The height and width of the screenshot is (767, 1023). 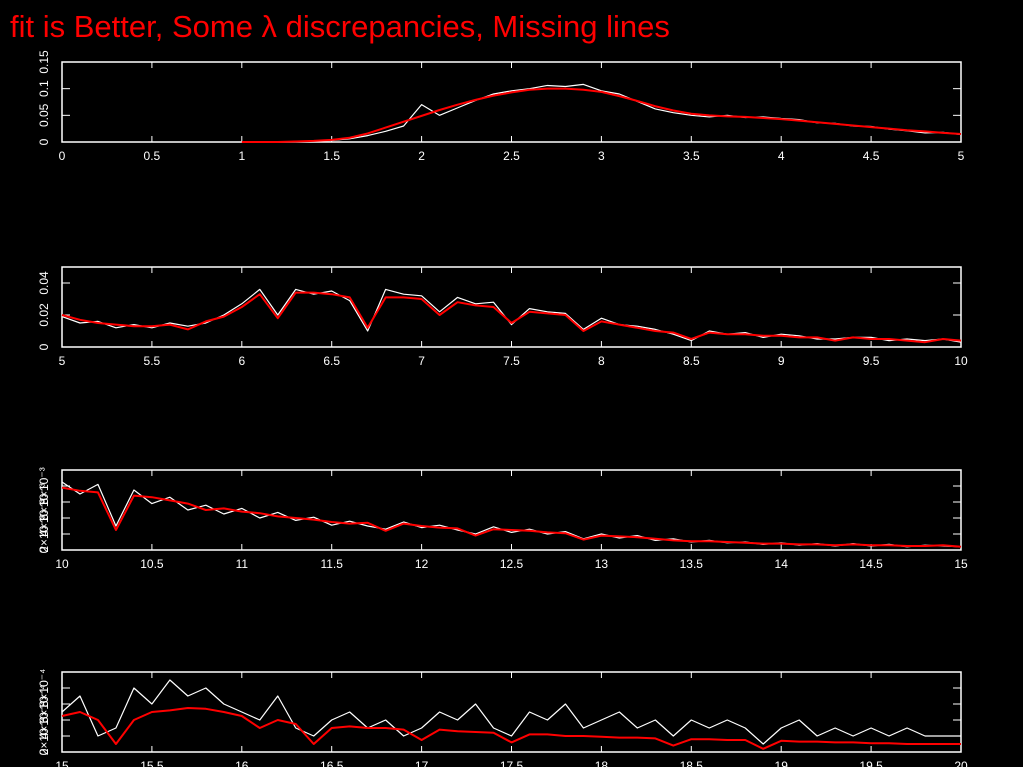 What do you see at coordinates (601, 156) in the screenshot?
I see `x-tick-label: 3` at bounding box center [601, 156].